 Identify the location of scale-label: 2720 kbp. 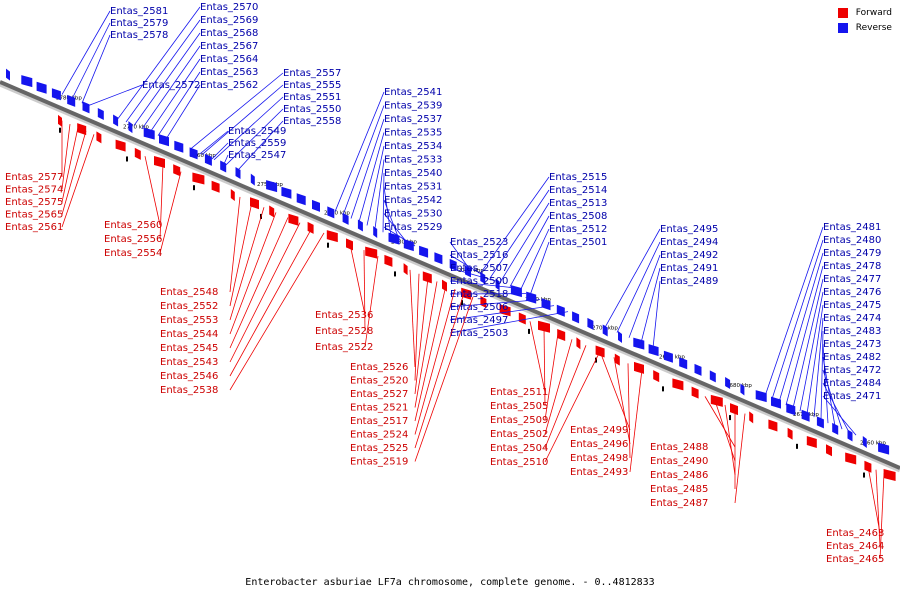
(471, 271).